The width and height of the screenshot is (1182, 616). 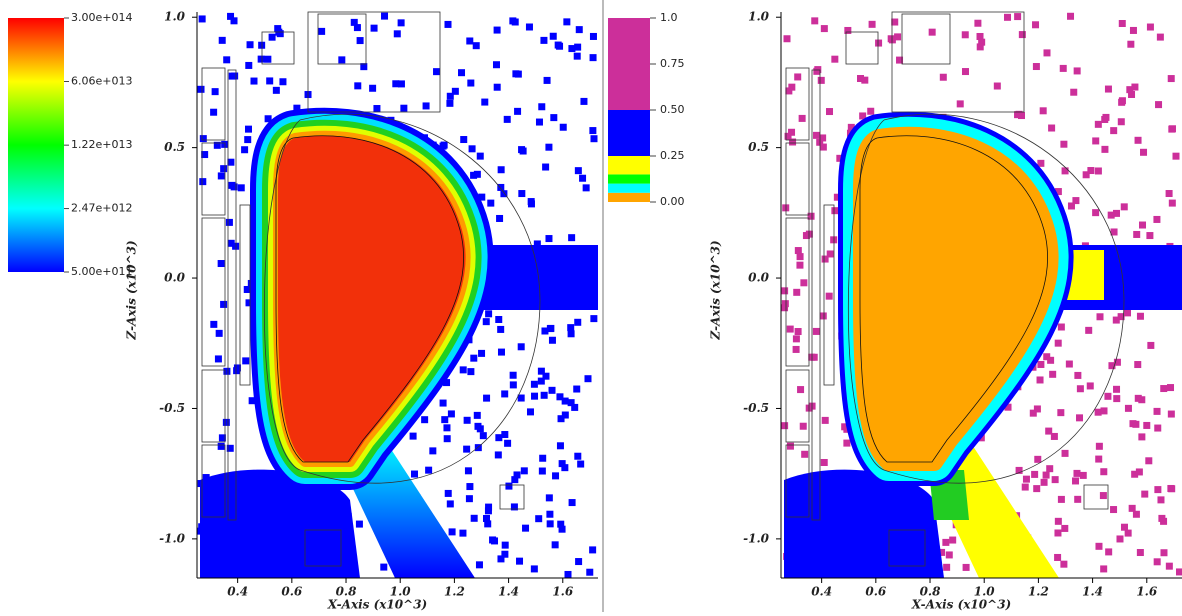 I want to click on colorbar-label: 0.25, so click(x=672, y=155).